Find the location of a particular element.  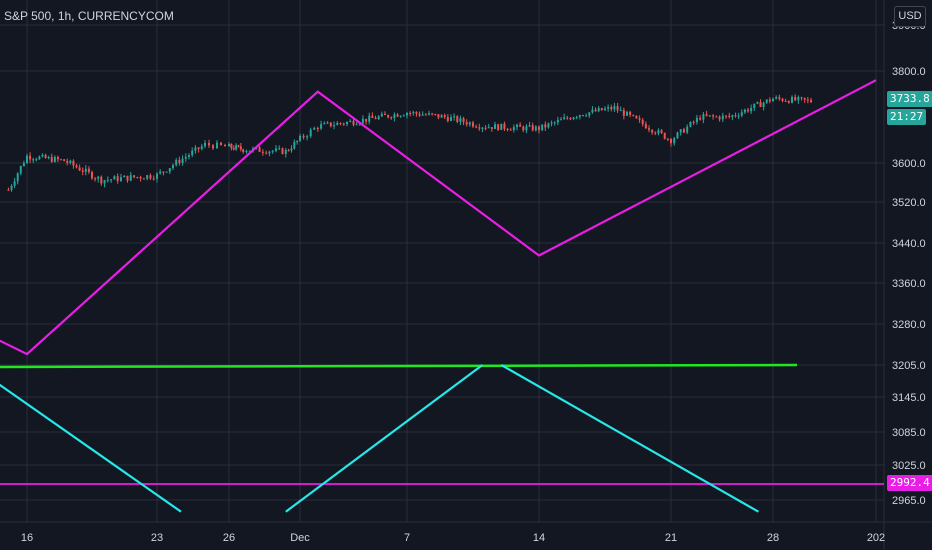

x-tick-label: 202 is located at coordinates (876, 538).